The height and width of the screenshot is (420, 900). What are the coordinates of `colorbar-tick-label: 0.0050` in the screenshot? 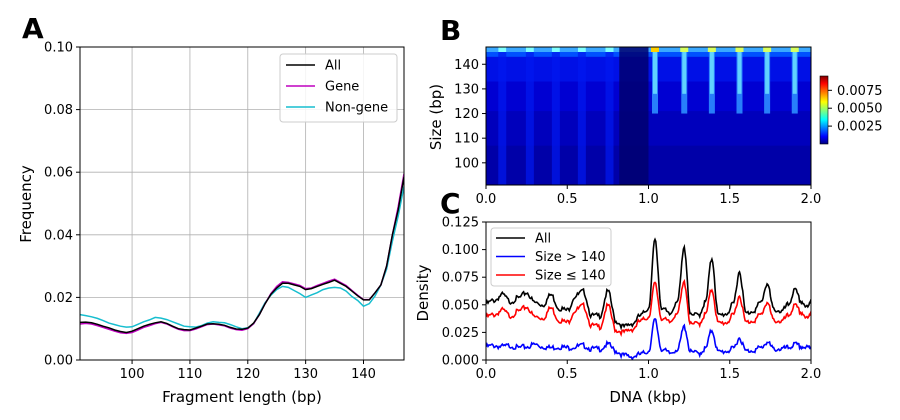 It's located at (860, 109).